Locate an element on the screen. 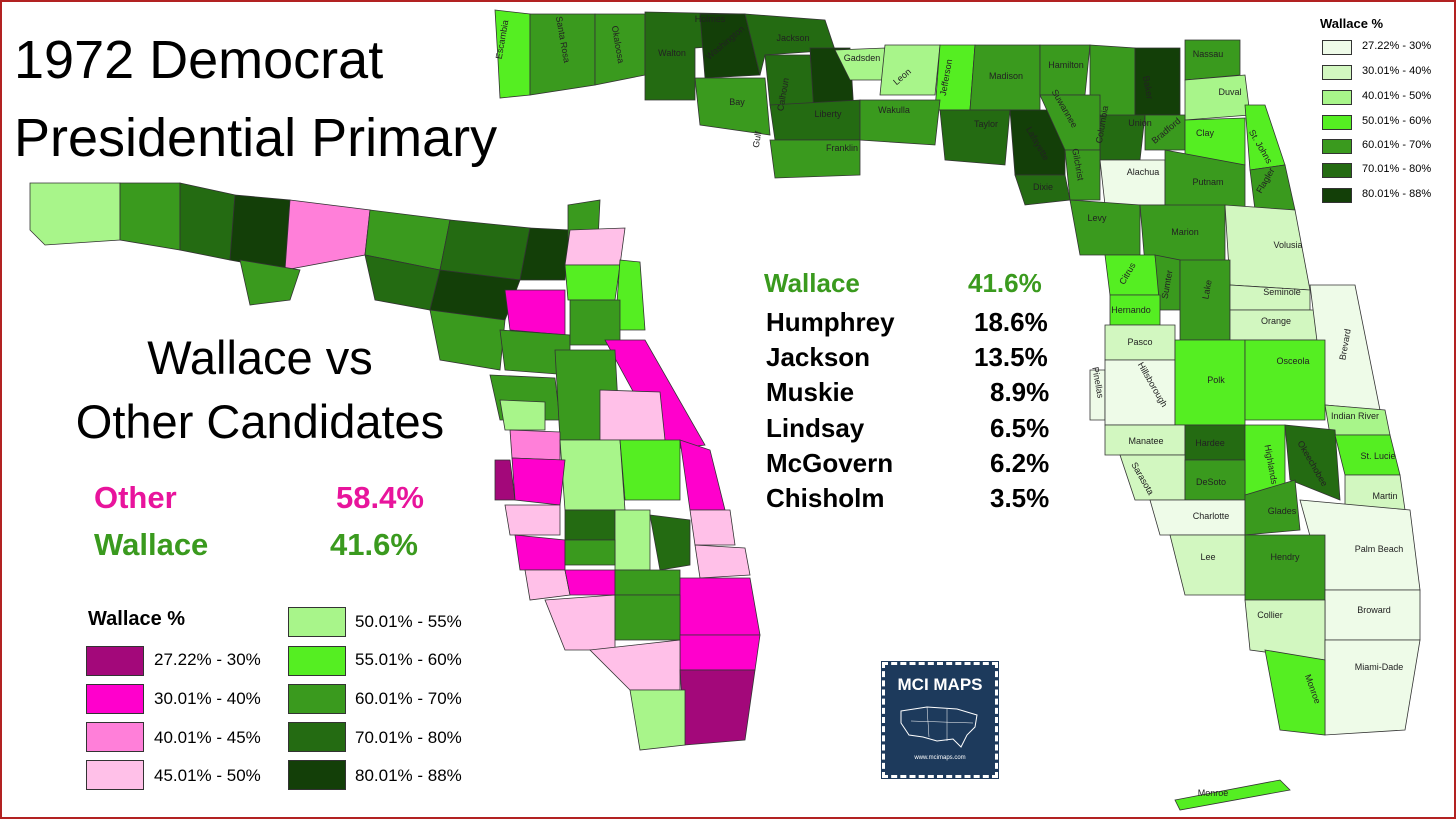  wallace-label: Wallace is located at coordinates (151, 544).